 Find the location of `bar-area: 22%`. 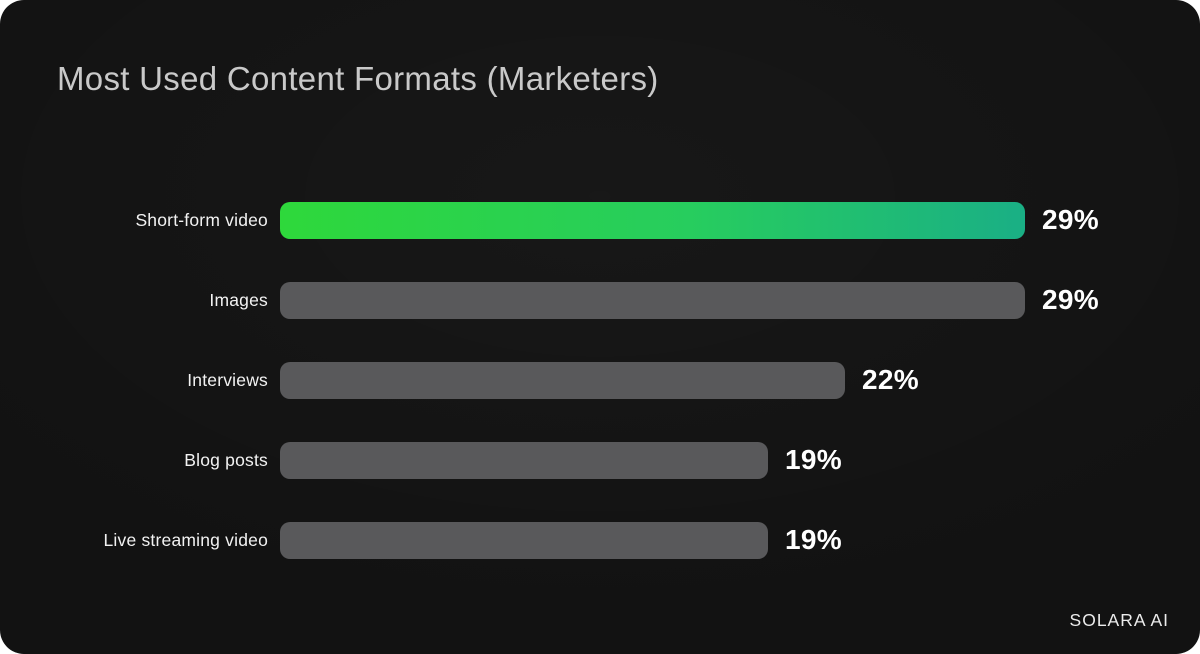

bar-area: 22% is located at coordinates (734, 380).